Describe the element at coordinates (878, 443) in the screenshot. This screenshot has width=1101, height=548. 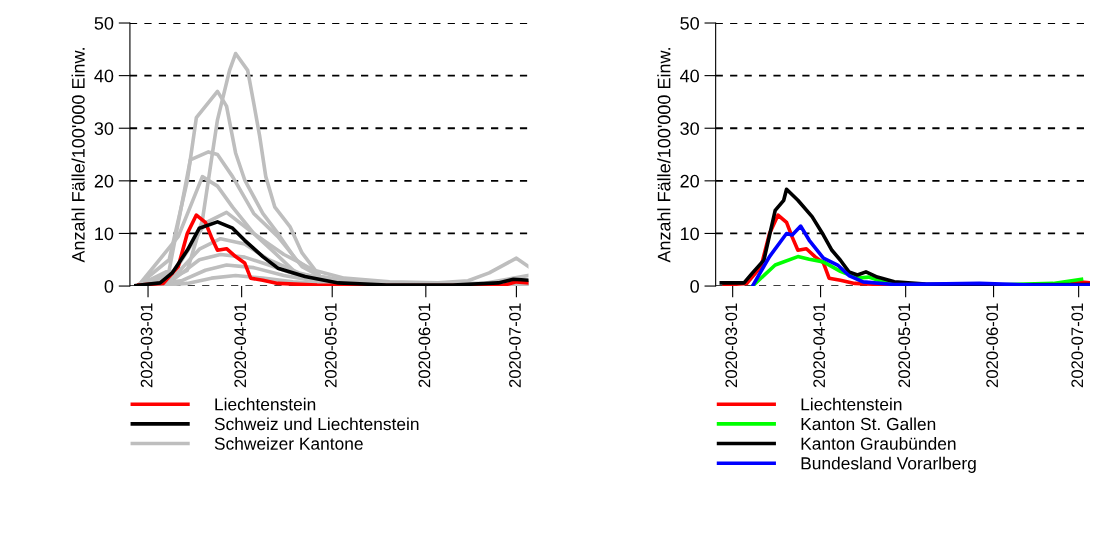
I see `legend-label: Kanton Graubünden` at that location.